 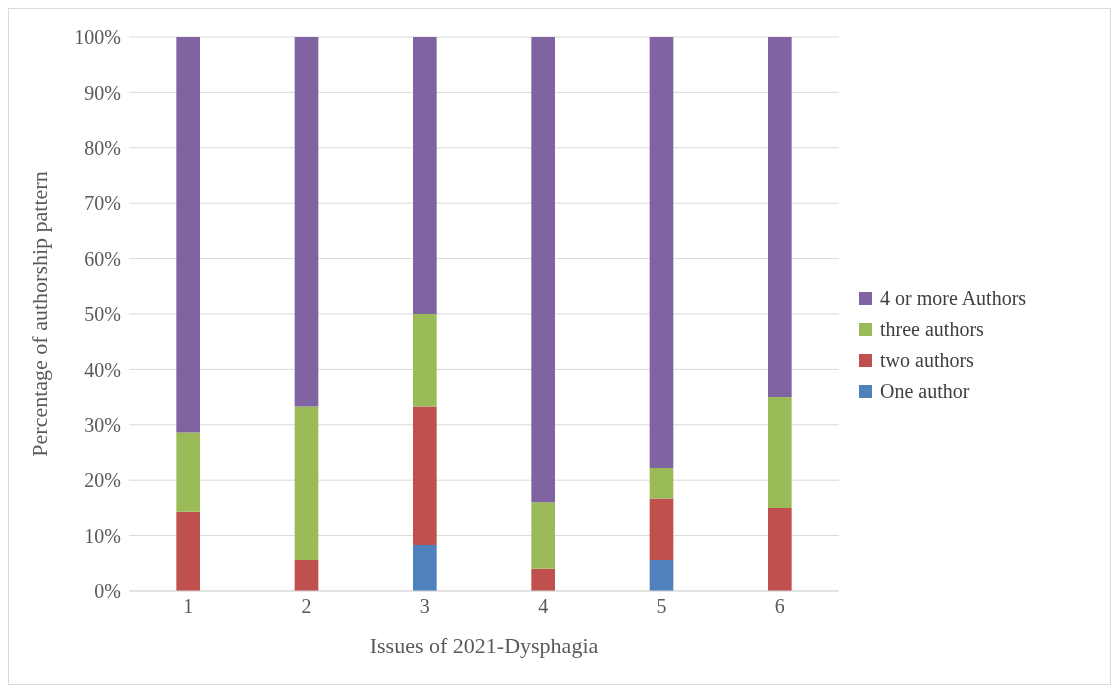 I want to click on y-tick-label: 30%, so click(x=102, y=424).